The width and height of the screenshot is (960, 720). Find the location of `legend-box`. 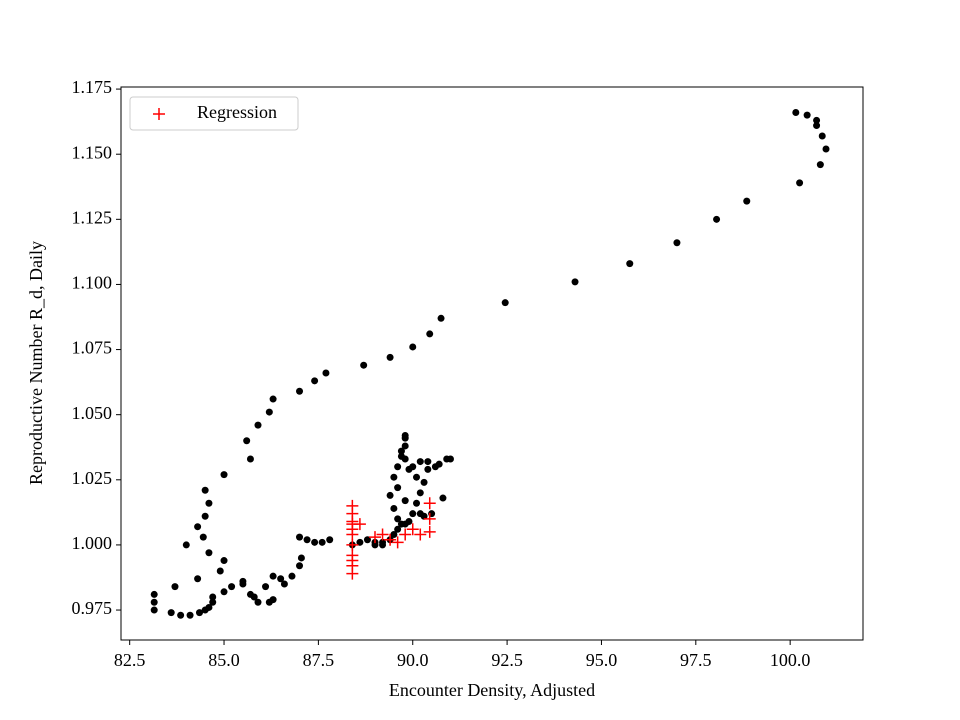

legend-box is located at coordinates (214, 113).